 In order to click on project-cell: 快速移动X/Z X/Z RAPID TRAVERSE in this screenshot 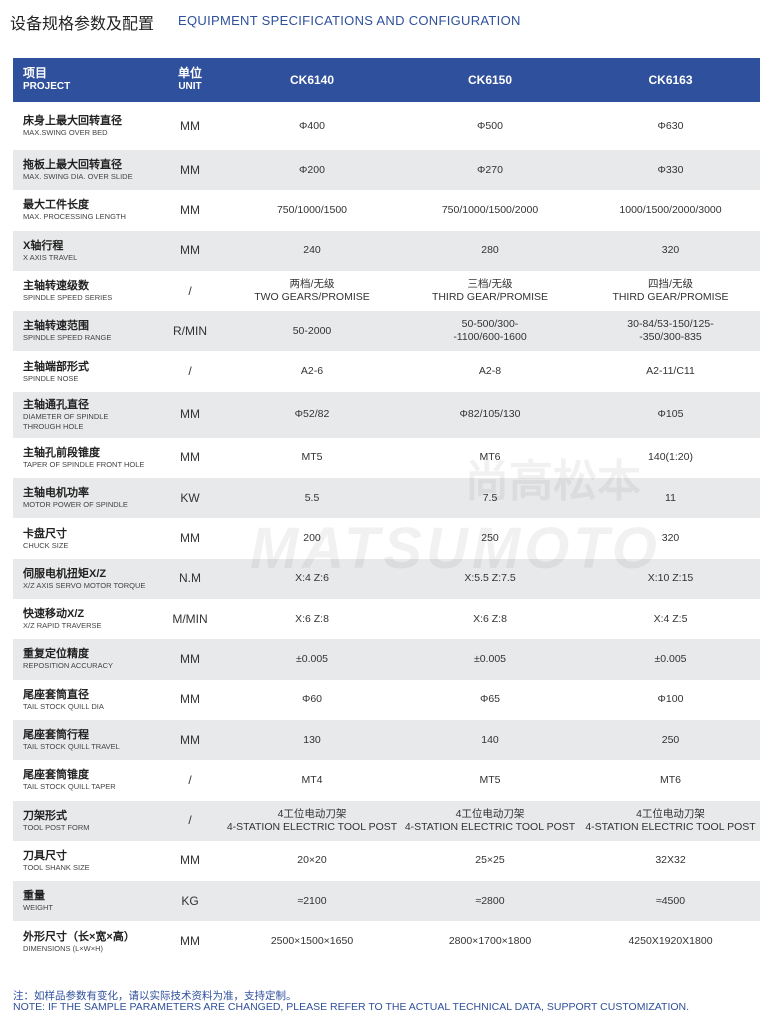, I will do `click(84, 619)`.